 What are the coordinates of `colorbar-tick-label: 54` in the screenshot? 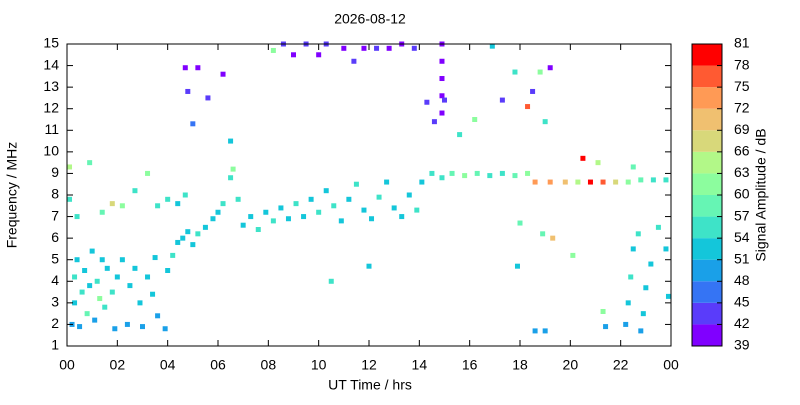 It's located at (742, 237).